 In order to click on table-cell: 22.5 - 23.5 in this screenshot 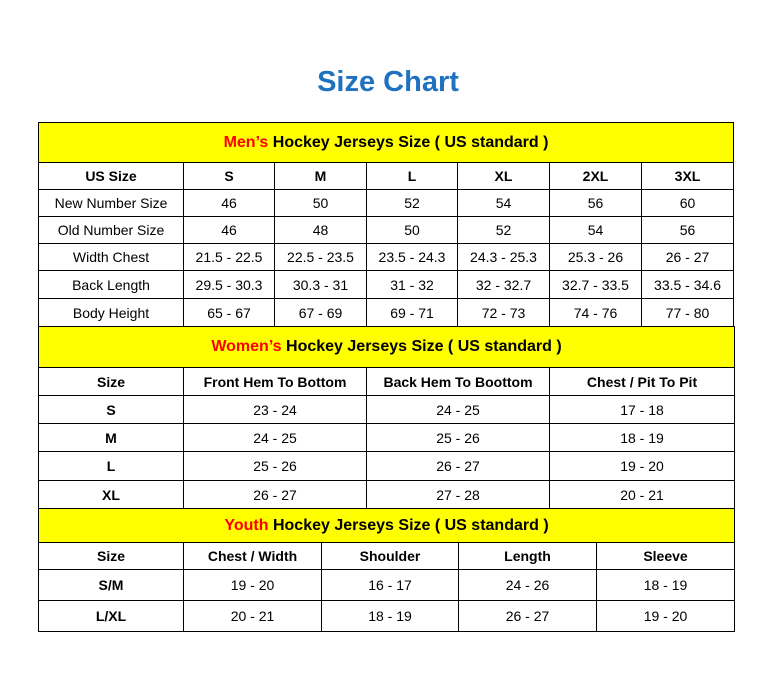, I will do `click(320, 257)`.